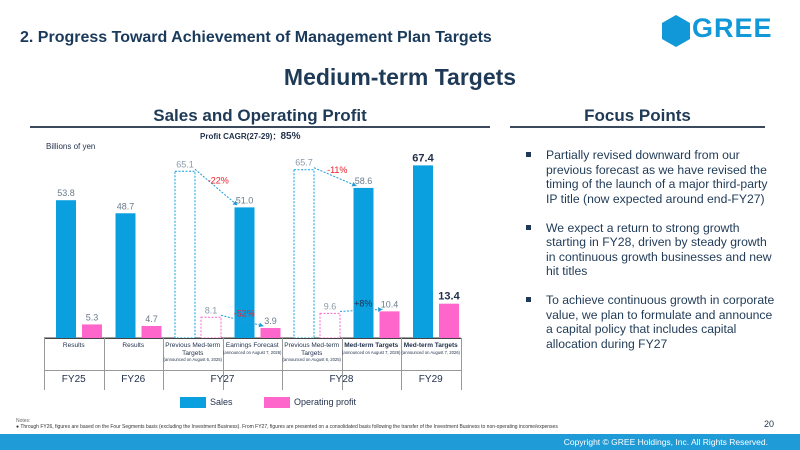 This screenshot has height=450, width=800. I want to click on legend-swatch-sales, so click(193, 402).